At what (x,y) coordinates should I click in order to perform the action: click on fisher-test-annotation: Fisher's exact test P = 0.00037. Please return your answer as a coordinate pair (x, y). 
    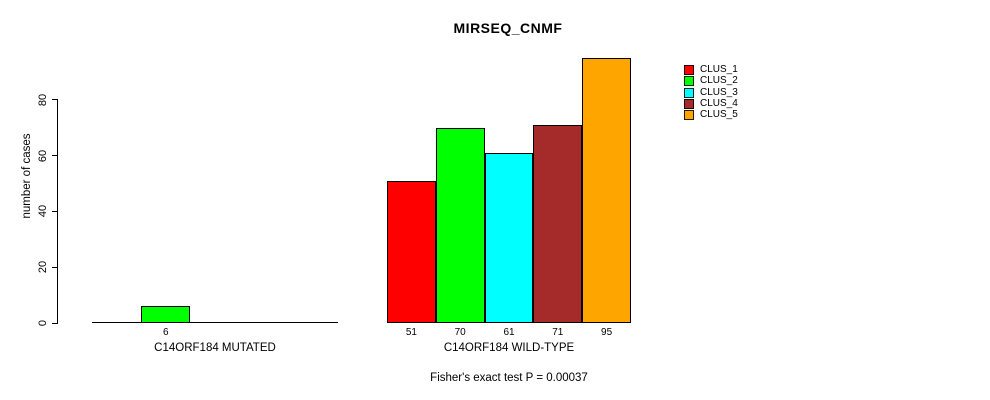
    Looking at the image, I should click on (509, 378).